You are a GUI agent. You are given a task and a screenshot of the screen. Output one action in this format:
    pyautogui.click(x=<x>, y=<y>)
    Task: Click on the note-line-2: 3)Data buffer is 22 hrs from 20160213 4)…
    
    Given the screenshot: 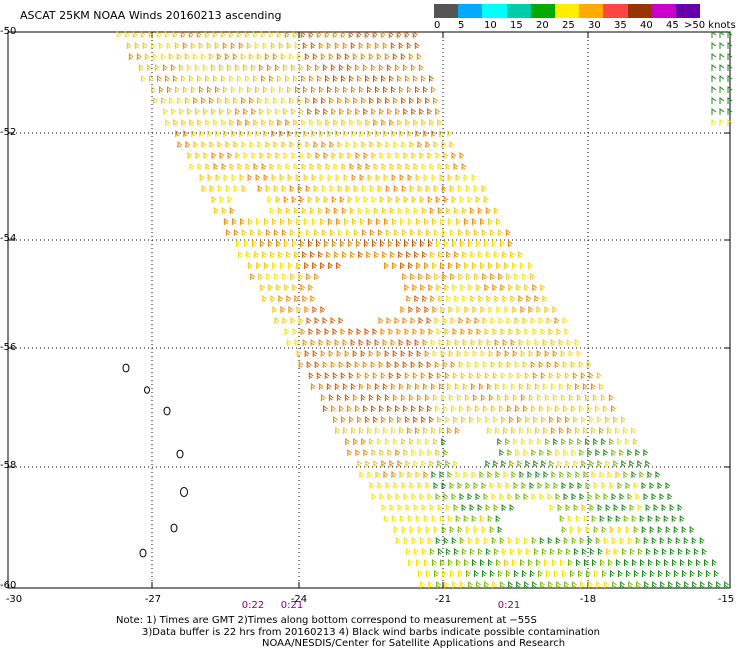 What is the action you would take?
    pyautogui.click(x=371, y=632)
    